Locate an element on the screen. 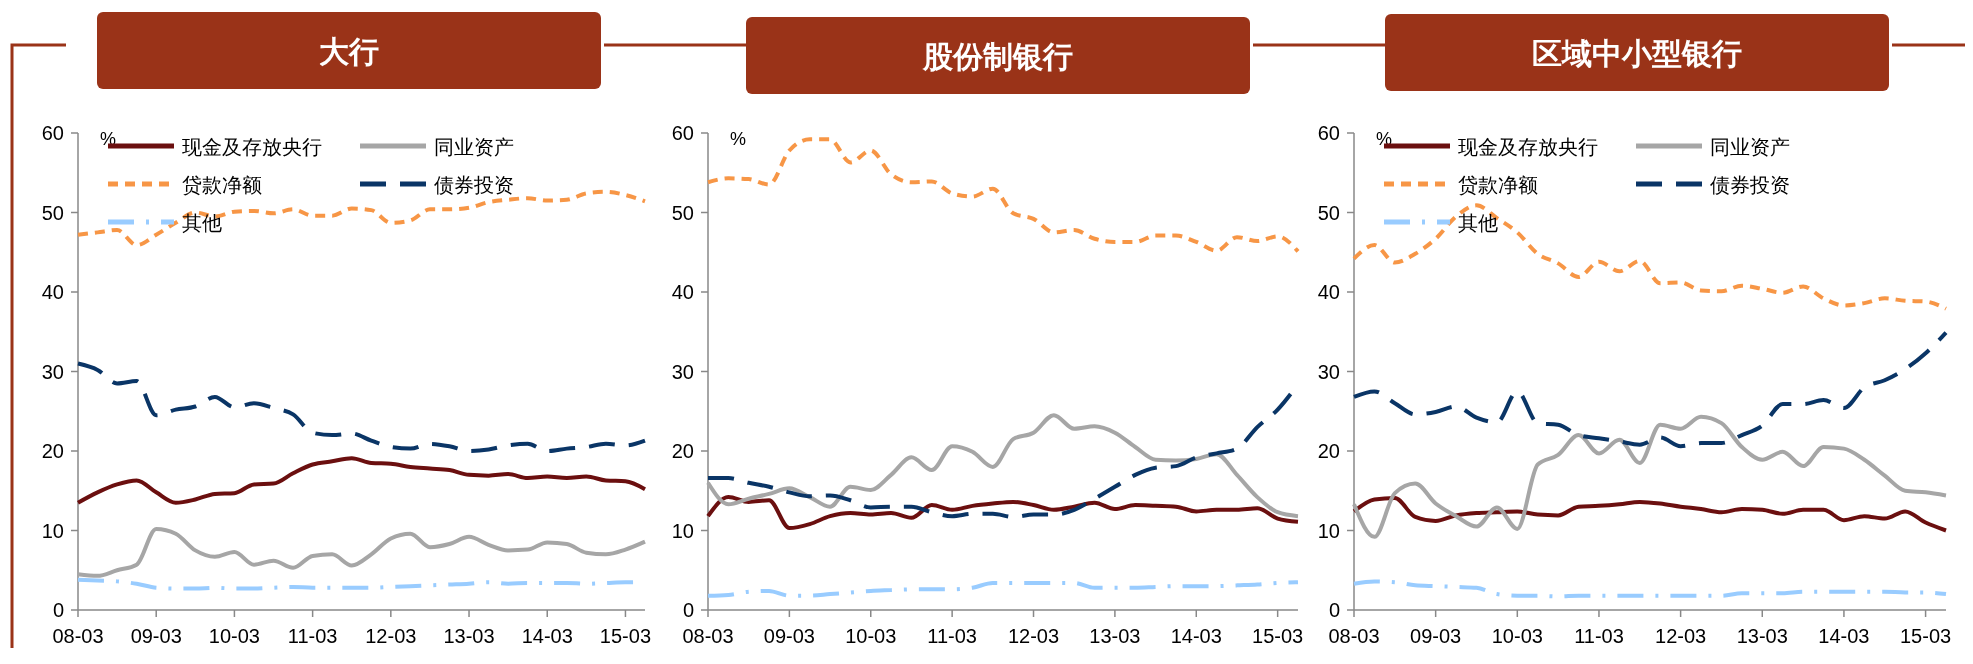  chart-title: 大行 is located at coordinates (349, 51).